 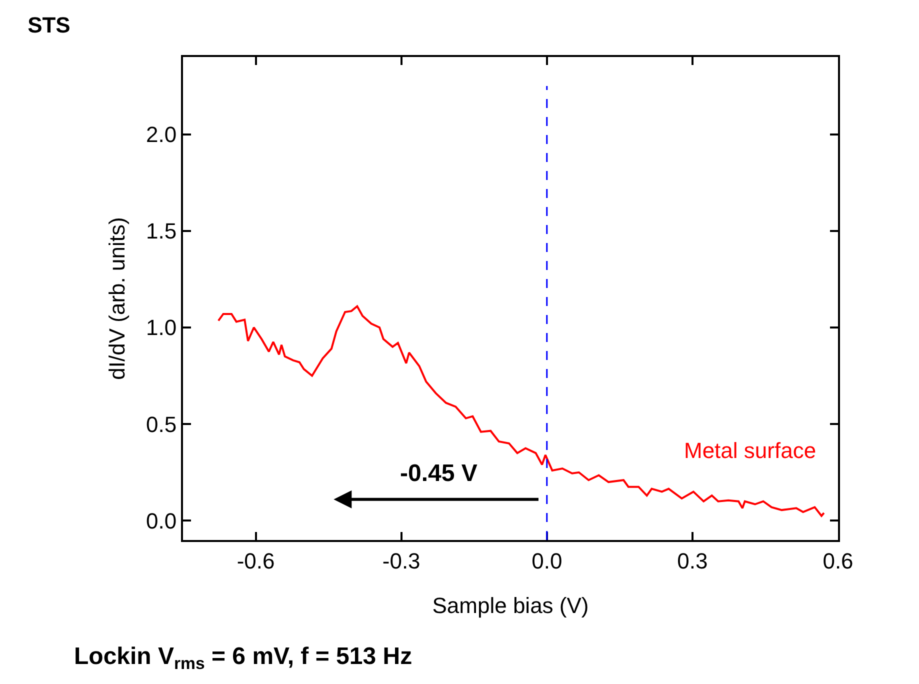 What do you see at coordinates (255, 561) in the screenshot?
I see `x-tick-label: -0.6` at bounding box center [255, 561].